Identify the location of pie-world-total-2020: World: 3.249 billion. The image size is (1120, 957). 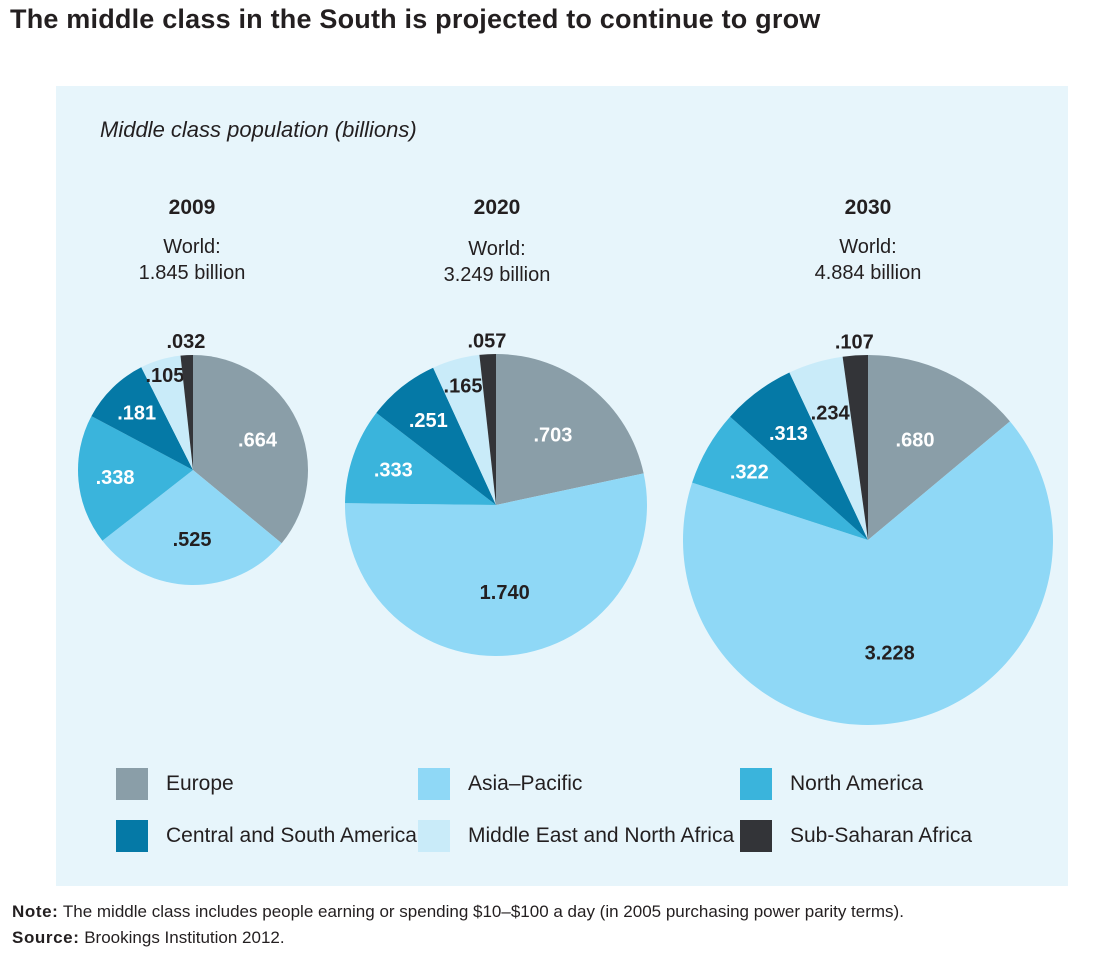
(497, 262).